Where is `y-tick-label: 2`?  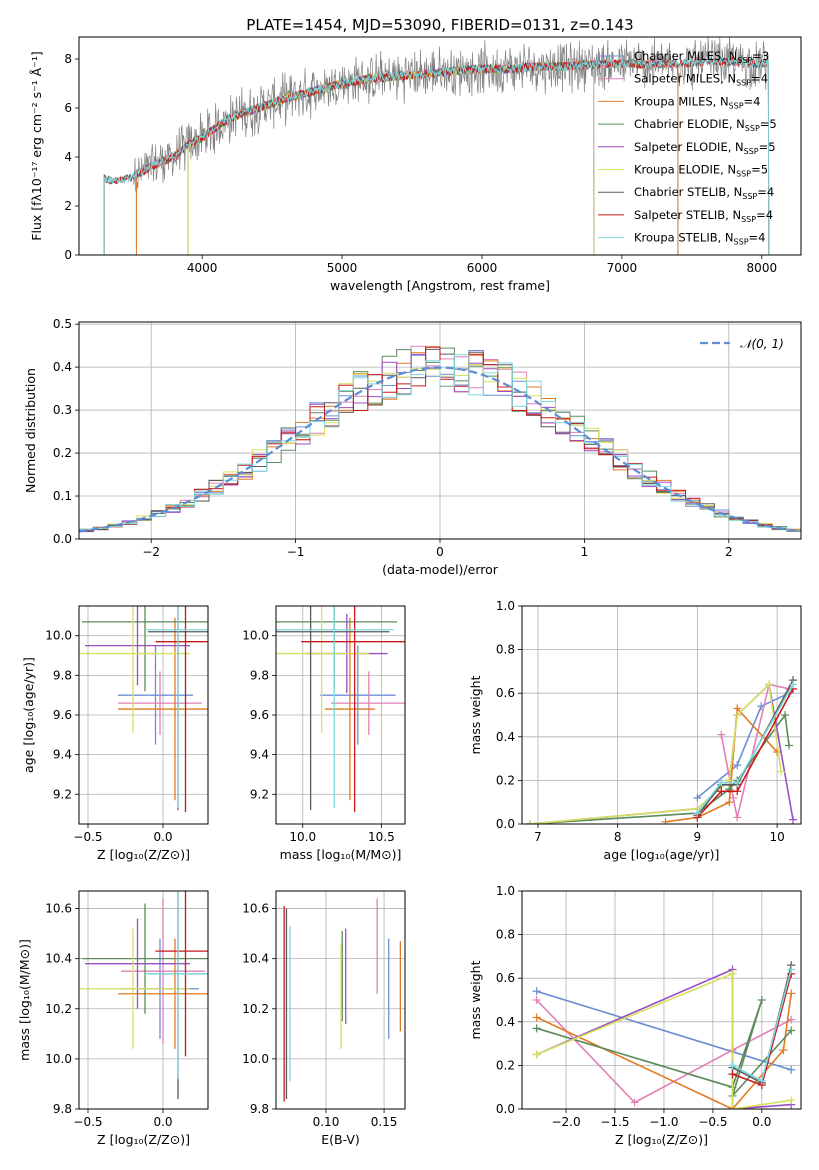
y-tick-label: 2 is located at coordinates (68, 206).